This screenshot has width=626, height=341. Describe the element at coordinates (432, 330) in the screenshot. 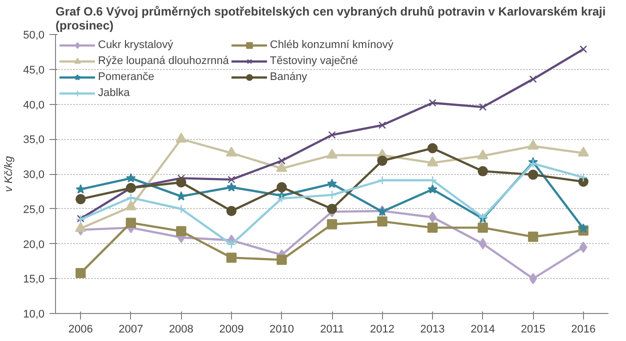

I see `x-tick-label: 2013` at that location.